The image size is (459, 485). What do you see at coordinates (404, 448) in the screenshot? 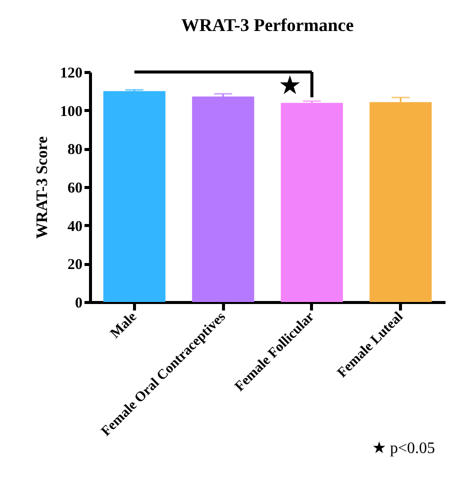
I see `text: ★ p<0.05` at bounding box center [404, 448].